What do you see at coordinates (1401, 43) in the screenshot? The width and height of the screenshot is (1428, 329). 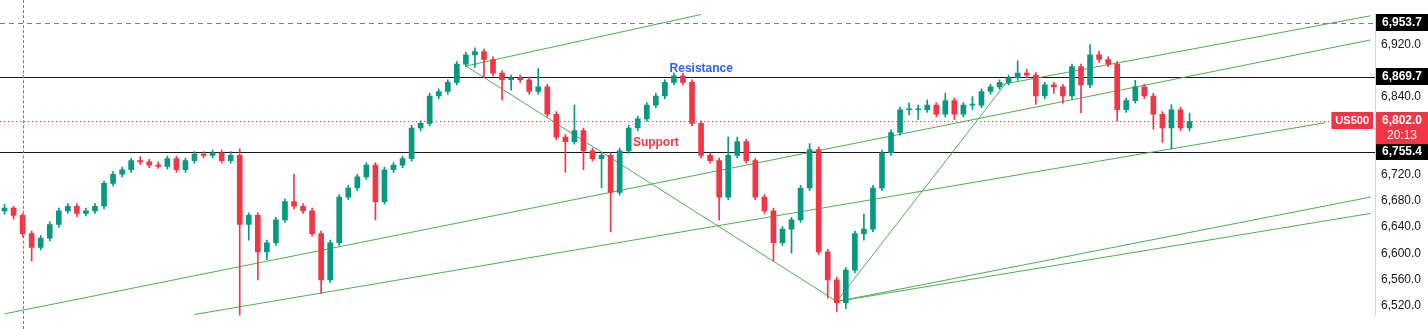 I see `y-tick-label: 6,920.0` at bounding box center [1401, 43].